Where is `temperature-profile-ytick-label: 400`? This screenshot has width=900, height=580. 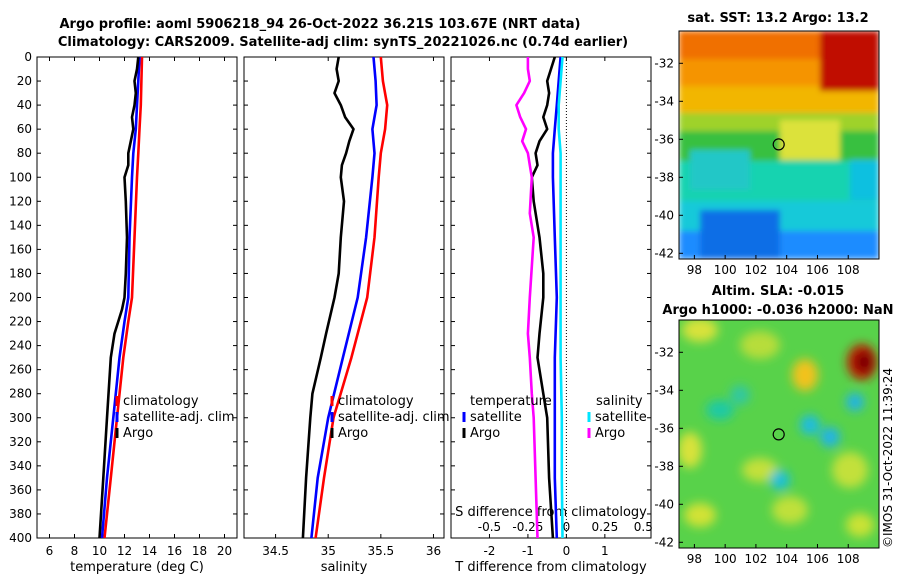
temperature-profile-ytick-label: 400 is located at coordinates (20, 538).